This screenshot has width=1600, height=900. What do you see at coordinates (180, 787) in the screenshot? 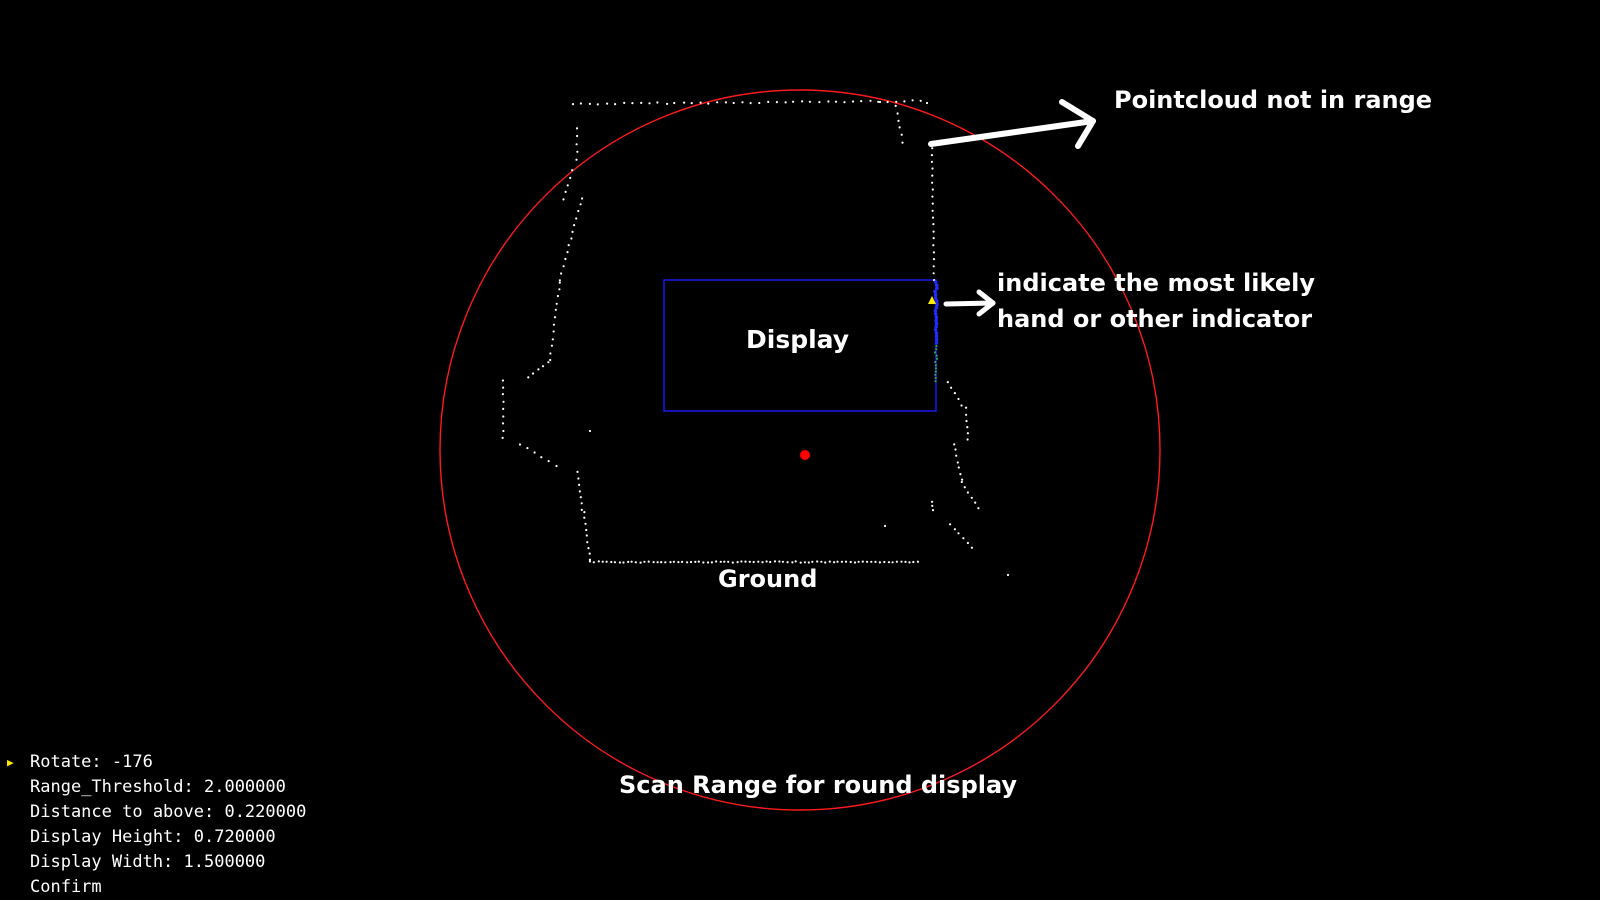
I see `menu-item-range-threshold: ▶ Range_Threshold: 2.000000` at bounding box center [180, 787].